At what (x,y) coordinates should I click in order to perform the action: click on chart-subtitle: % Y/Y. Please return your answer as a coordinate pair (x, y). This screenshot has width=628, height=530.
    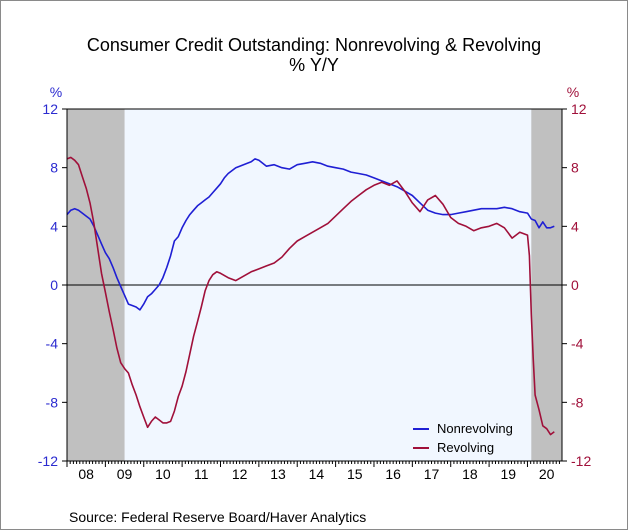
    Looking at the image, I should click on (314, 65).